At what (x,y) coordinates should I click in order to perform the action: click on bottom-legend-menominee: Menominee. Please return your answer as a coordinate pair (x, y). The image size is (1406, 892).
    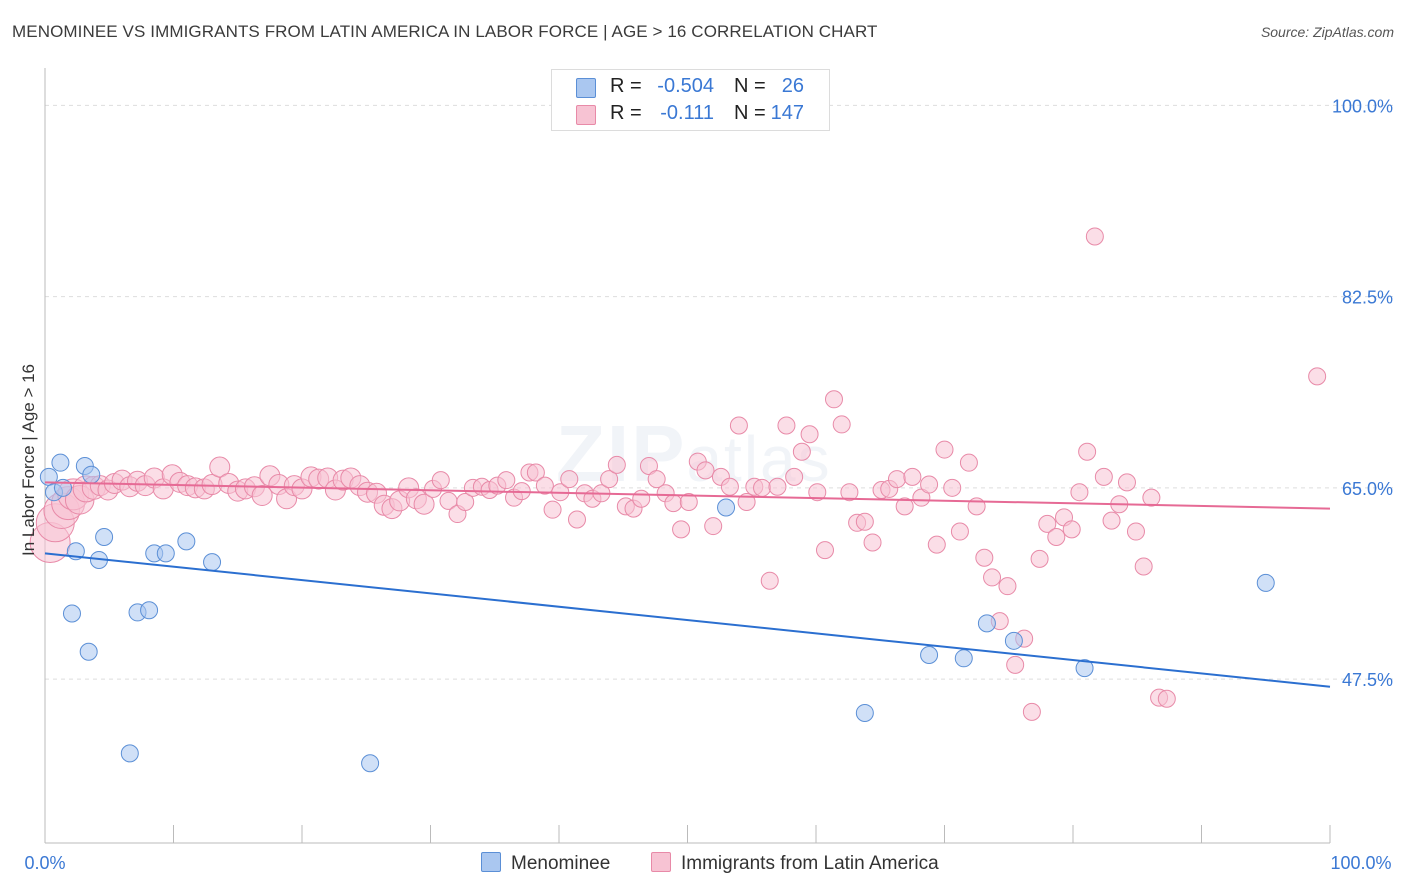
    Looking at the image, I should click on (545, 863).